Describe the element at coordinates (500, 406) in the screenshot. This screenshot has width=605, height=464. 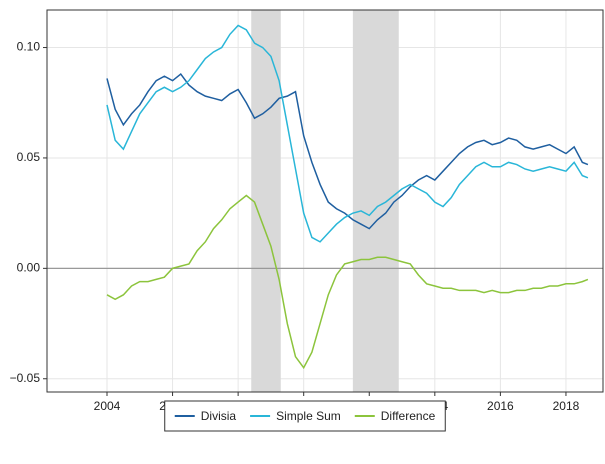
I see `x-tick-label: 2016` at that location.